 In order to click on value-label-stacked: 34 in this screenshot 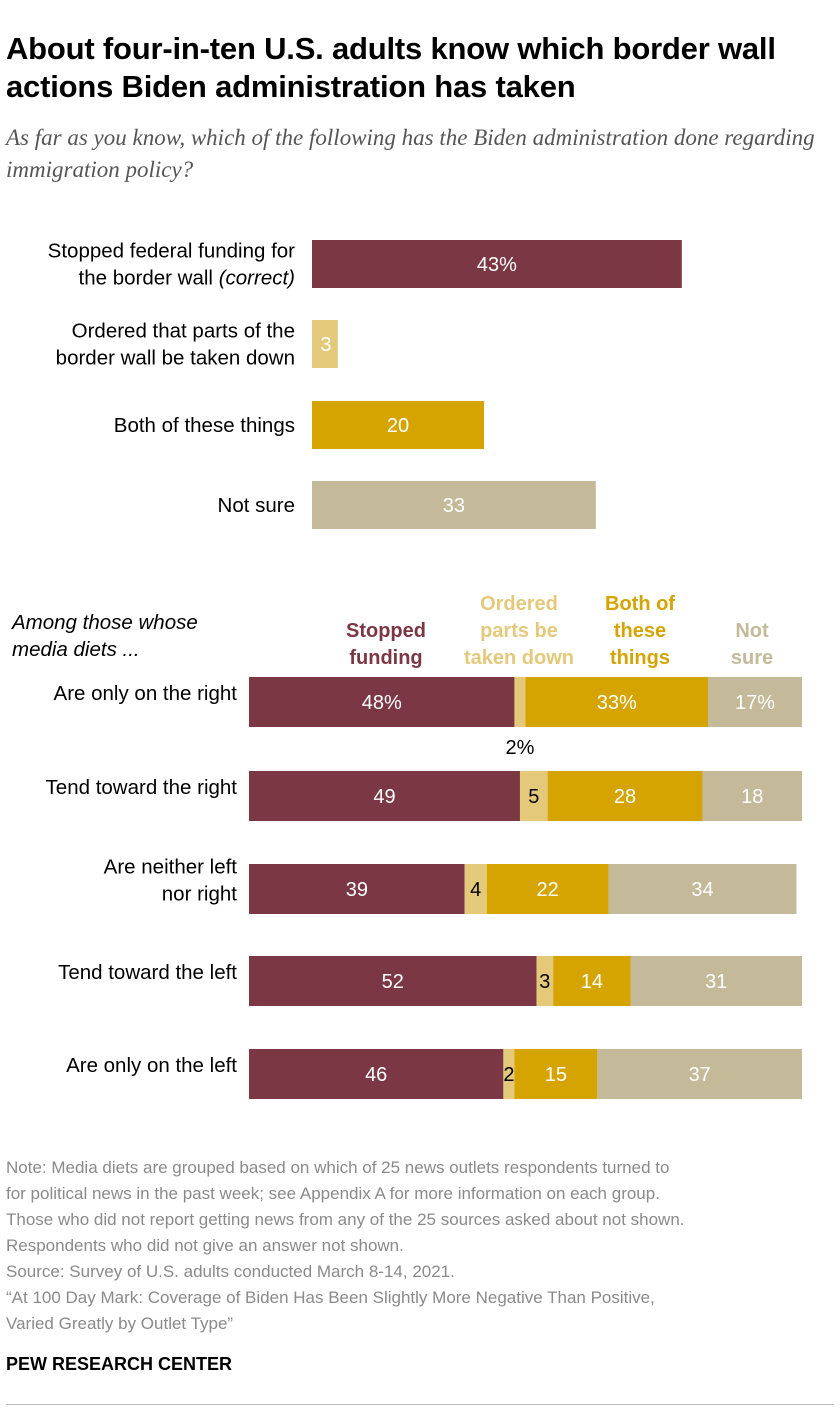, I will do `click(702, 890)`.